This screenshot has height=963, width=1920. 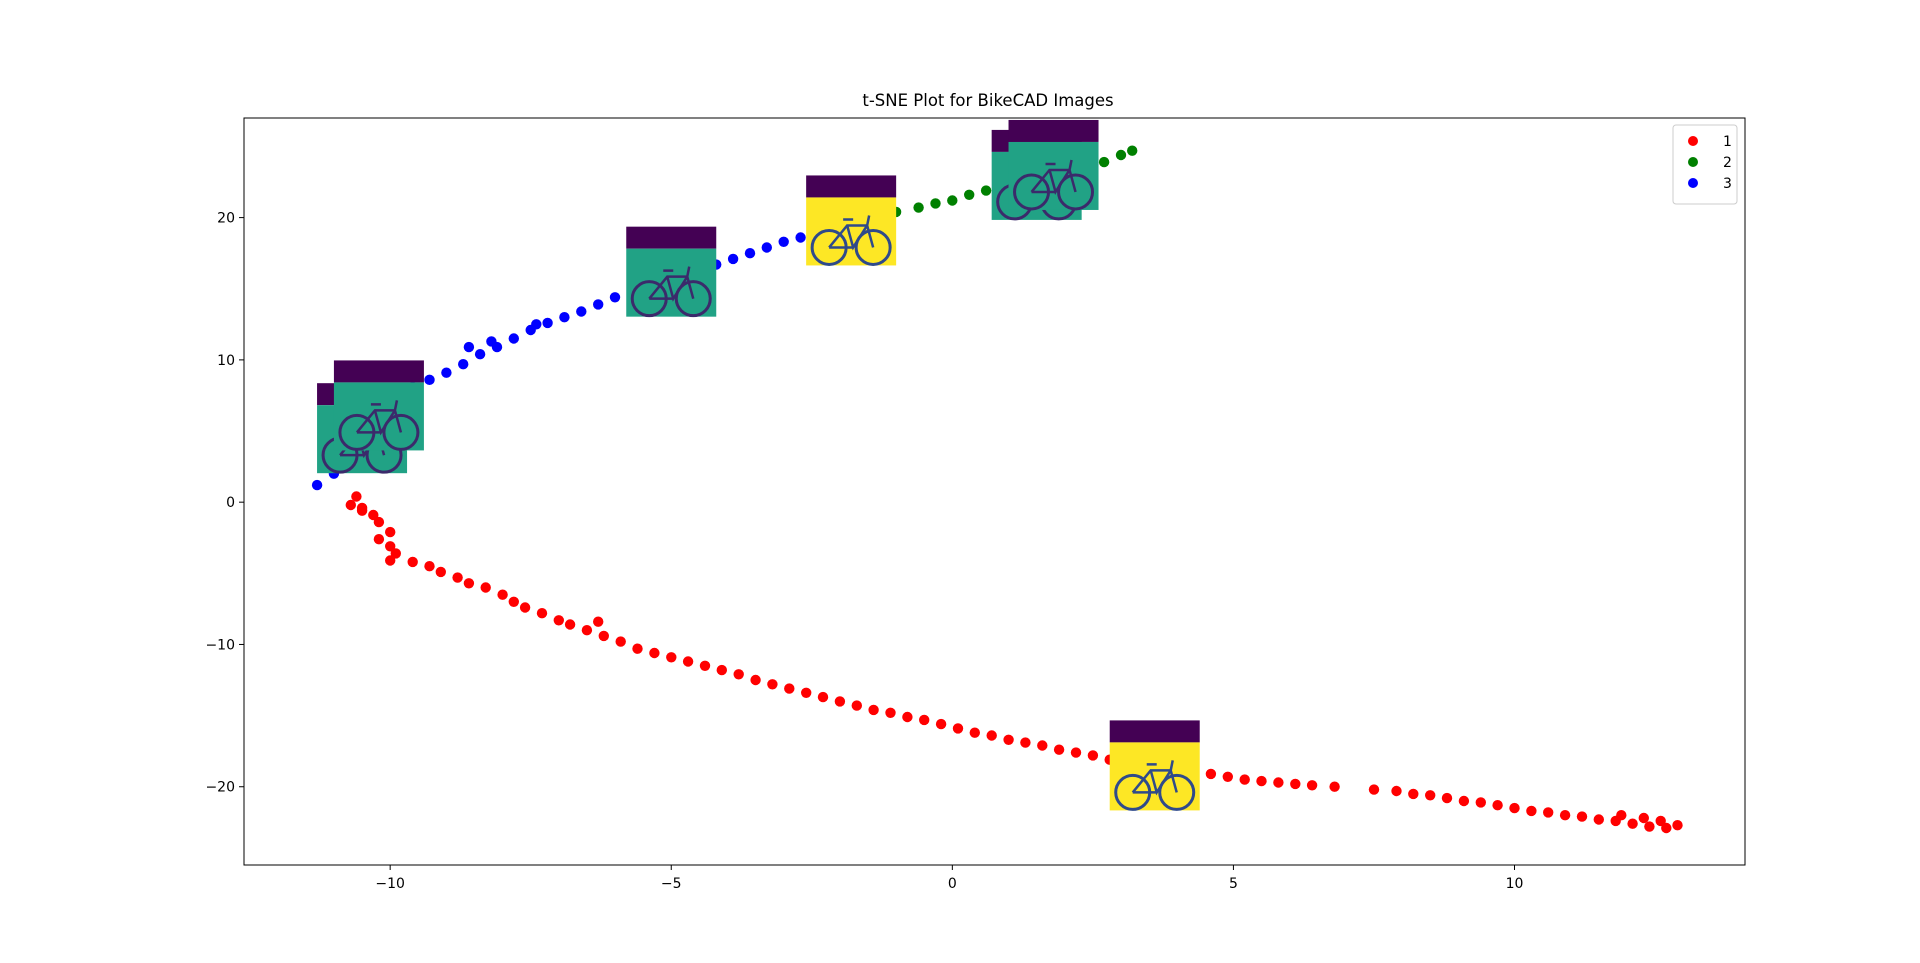 I want to click on y-tick-label: 0, so click(x=230, y=503).